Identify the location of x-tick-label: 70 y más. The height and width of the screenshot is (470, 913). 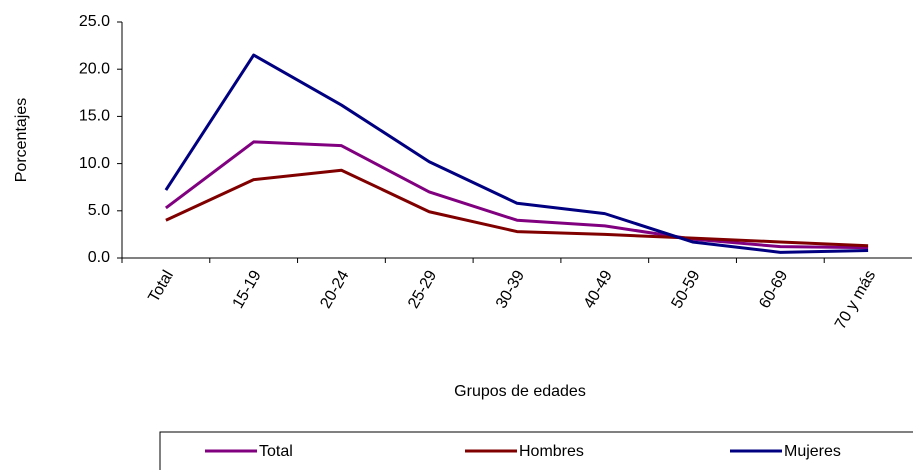
(855, 300).